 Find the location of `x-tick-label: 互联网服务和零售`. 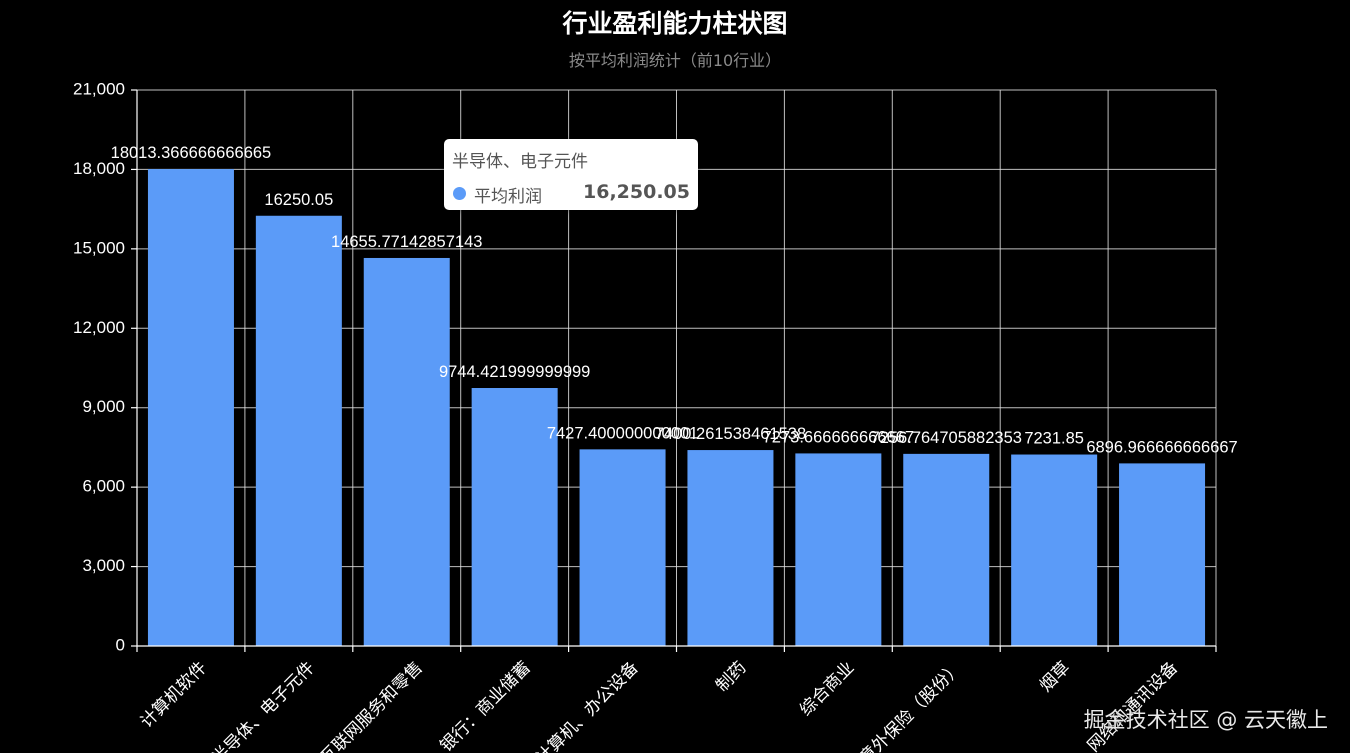

x-tick-label: 互联网服务和零售 is located at coordinates (371, 705).